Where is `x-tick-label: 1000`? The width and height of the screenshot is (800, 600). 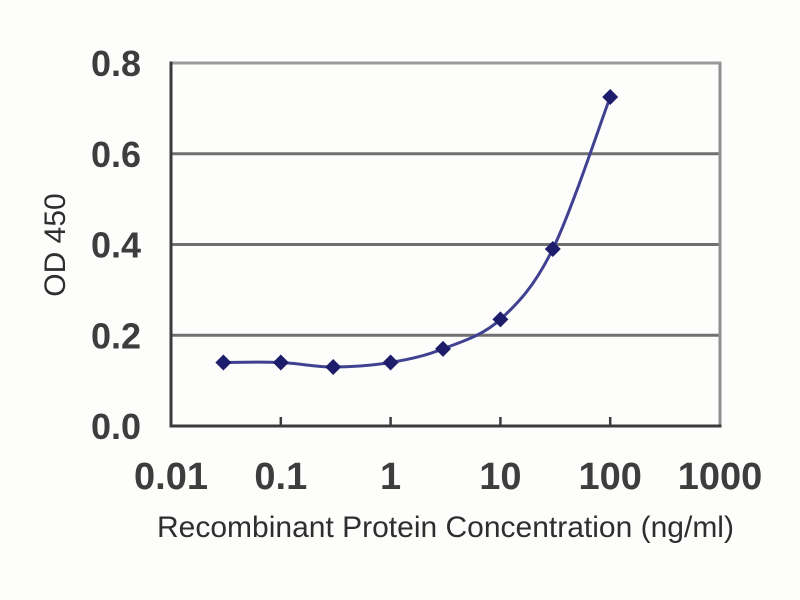 x-tick-label: 1000 is located at coordinates (720, 477).